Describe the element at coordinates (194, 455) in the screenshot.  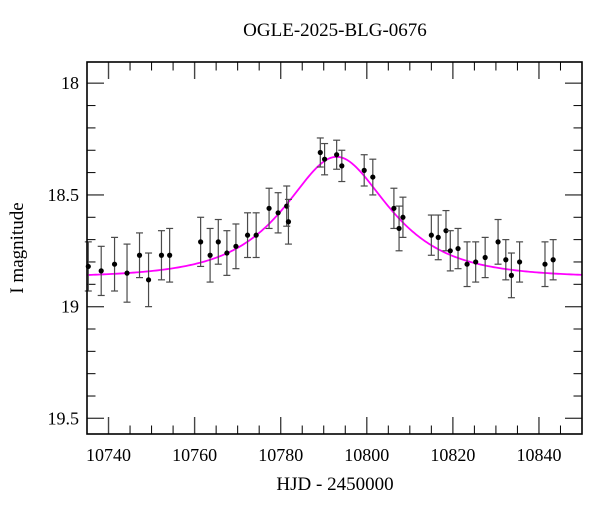
I see `x-tick-label: 10760` at that location.